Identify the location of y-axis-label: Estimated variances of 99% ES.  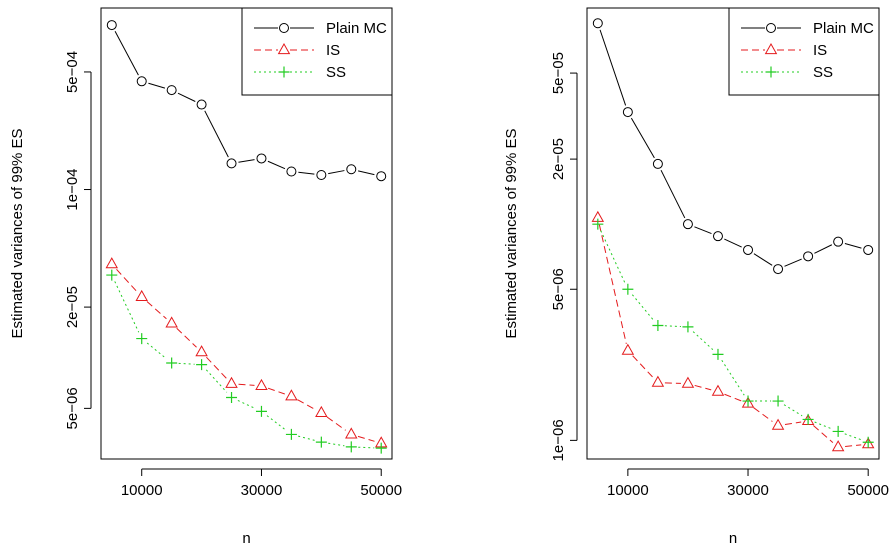
(17, 233).